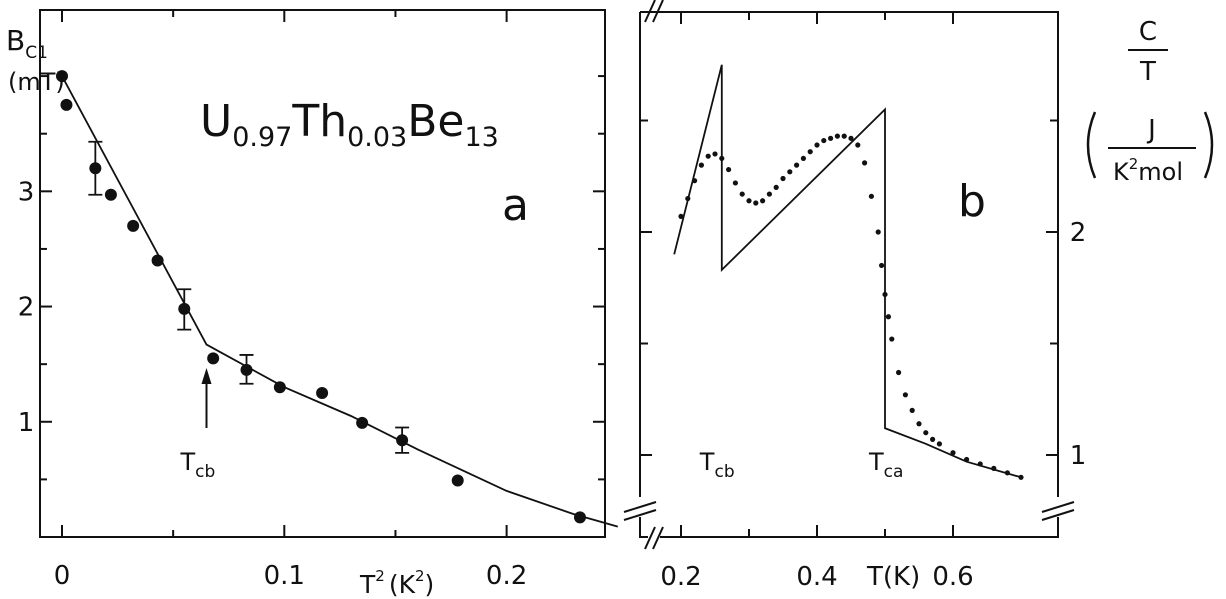  What do you see at coordinates (367, 584) in the screenshot?
I see `panel-a-x-label-main: T` at bounding box center [367, 584].